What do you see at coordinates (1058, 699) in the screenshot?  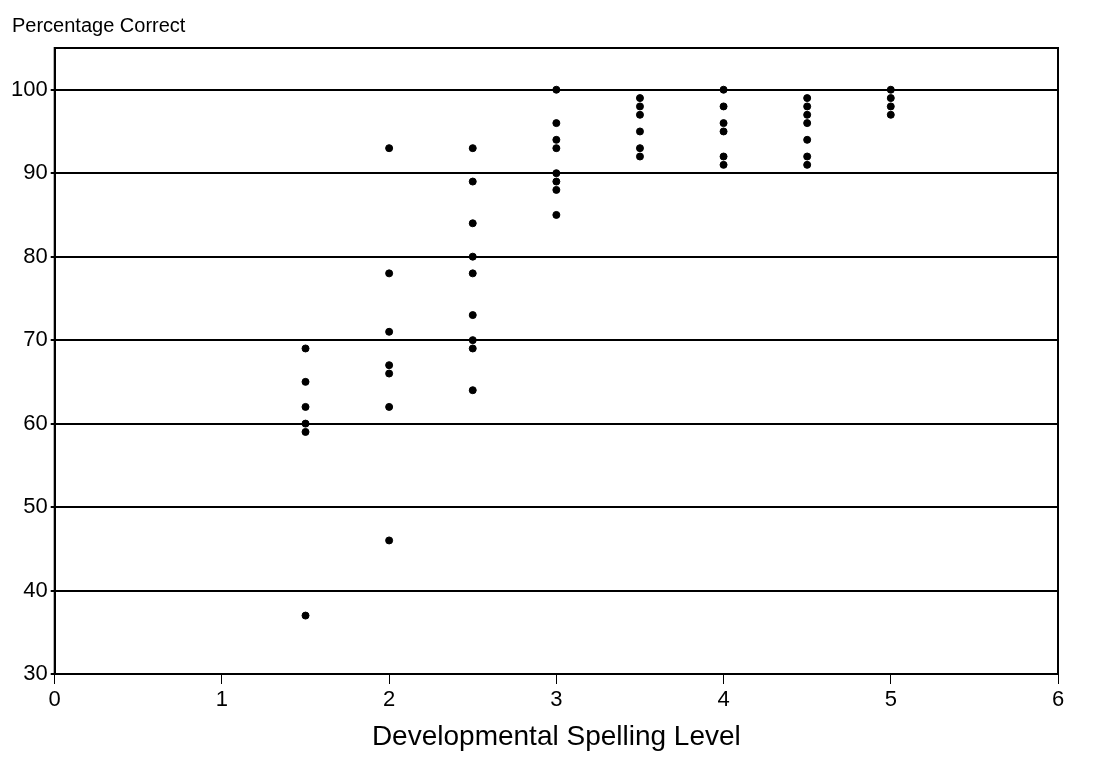 I see `x-tick-label: 6` at bounding box center [1058, 699].